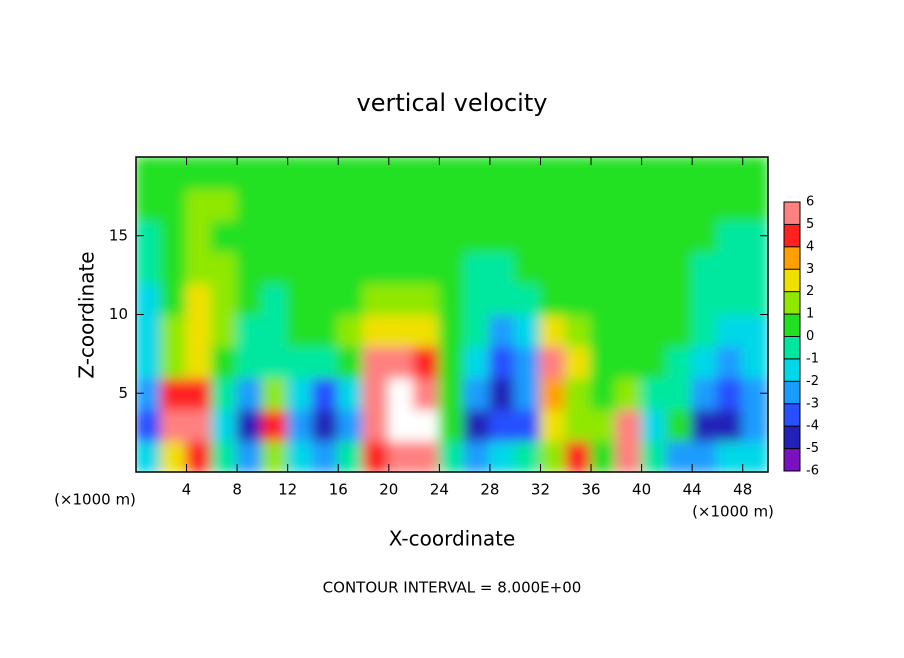 Image resolution: width=904 pixels, height=658 pixels. What do you see at coordinates (489, 490) in the screenshot?
I see `x-tick-label: 28` at bounding box center [489, 490].